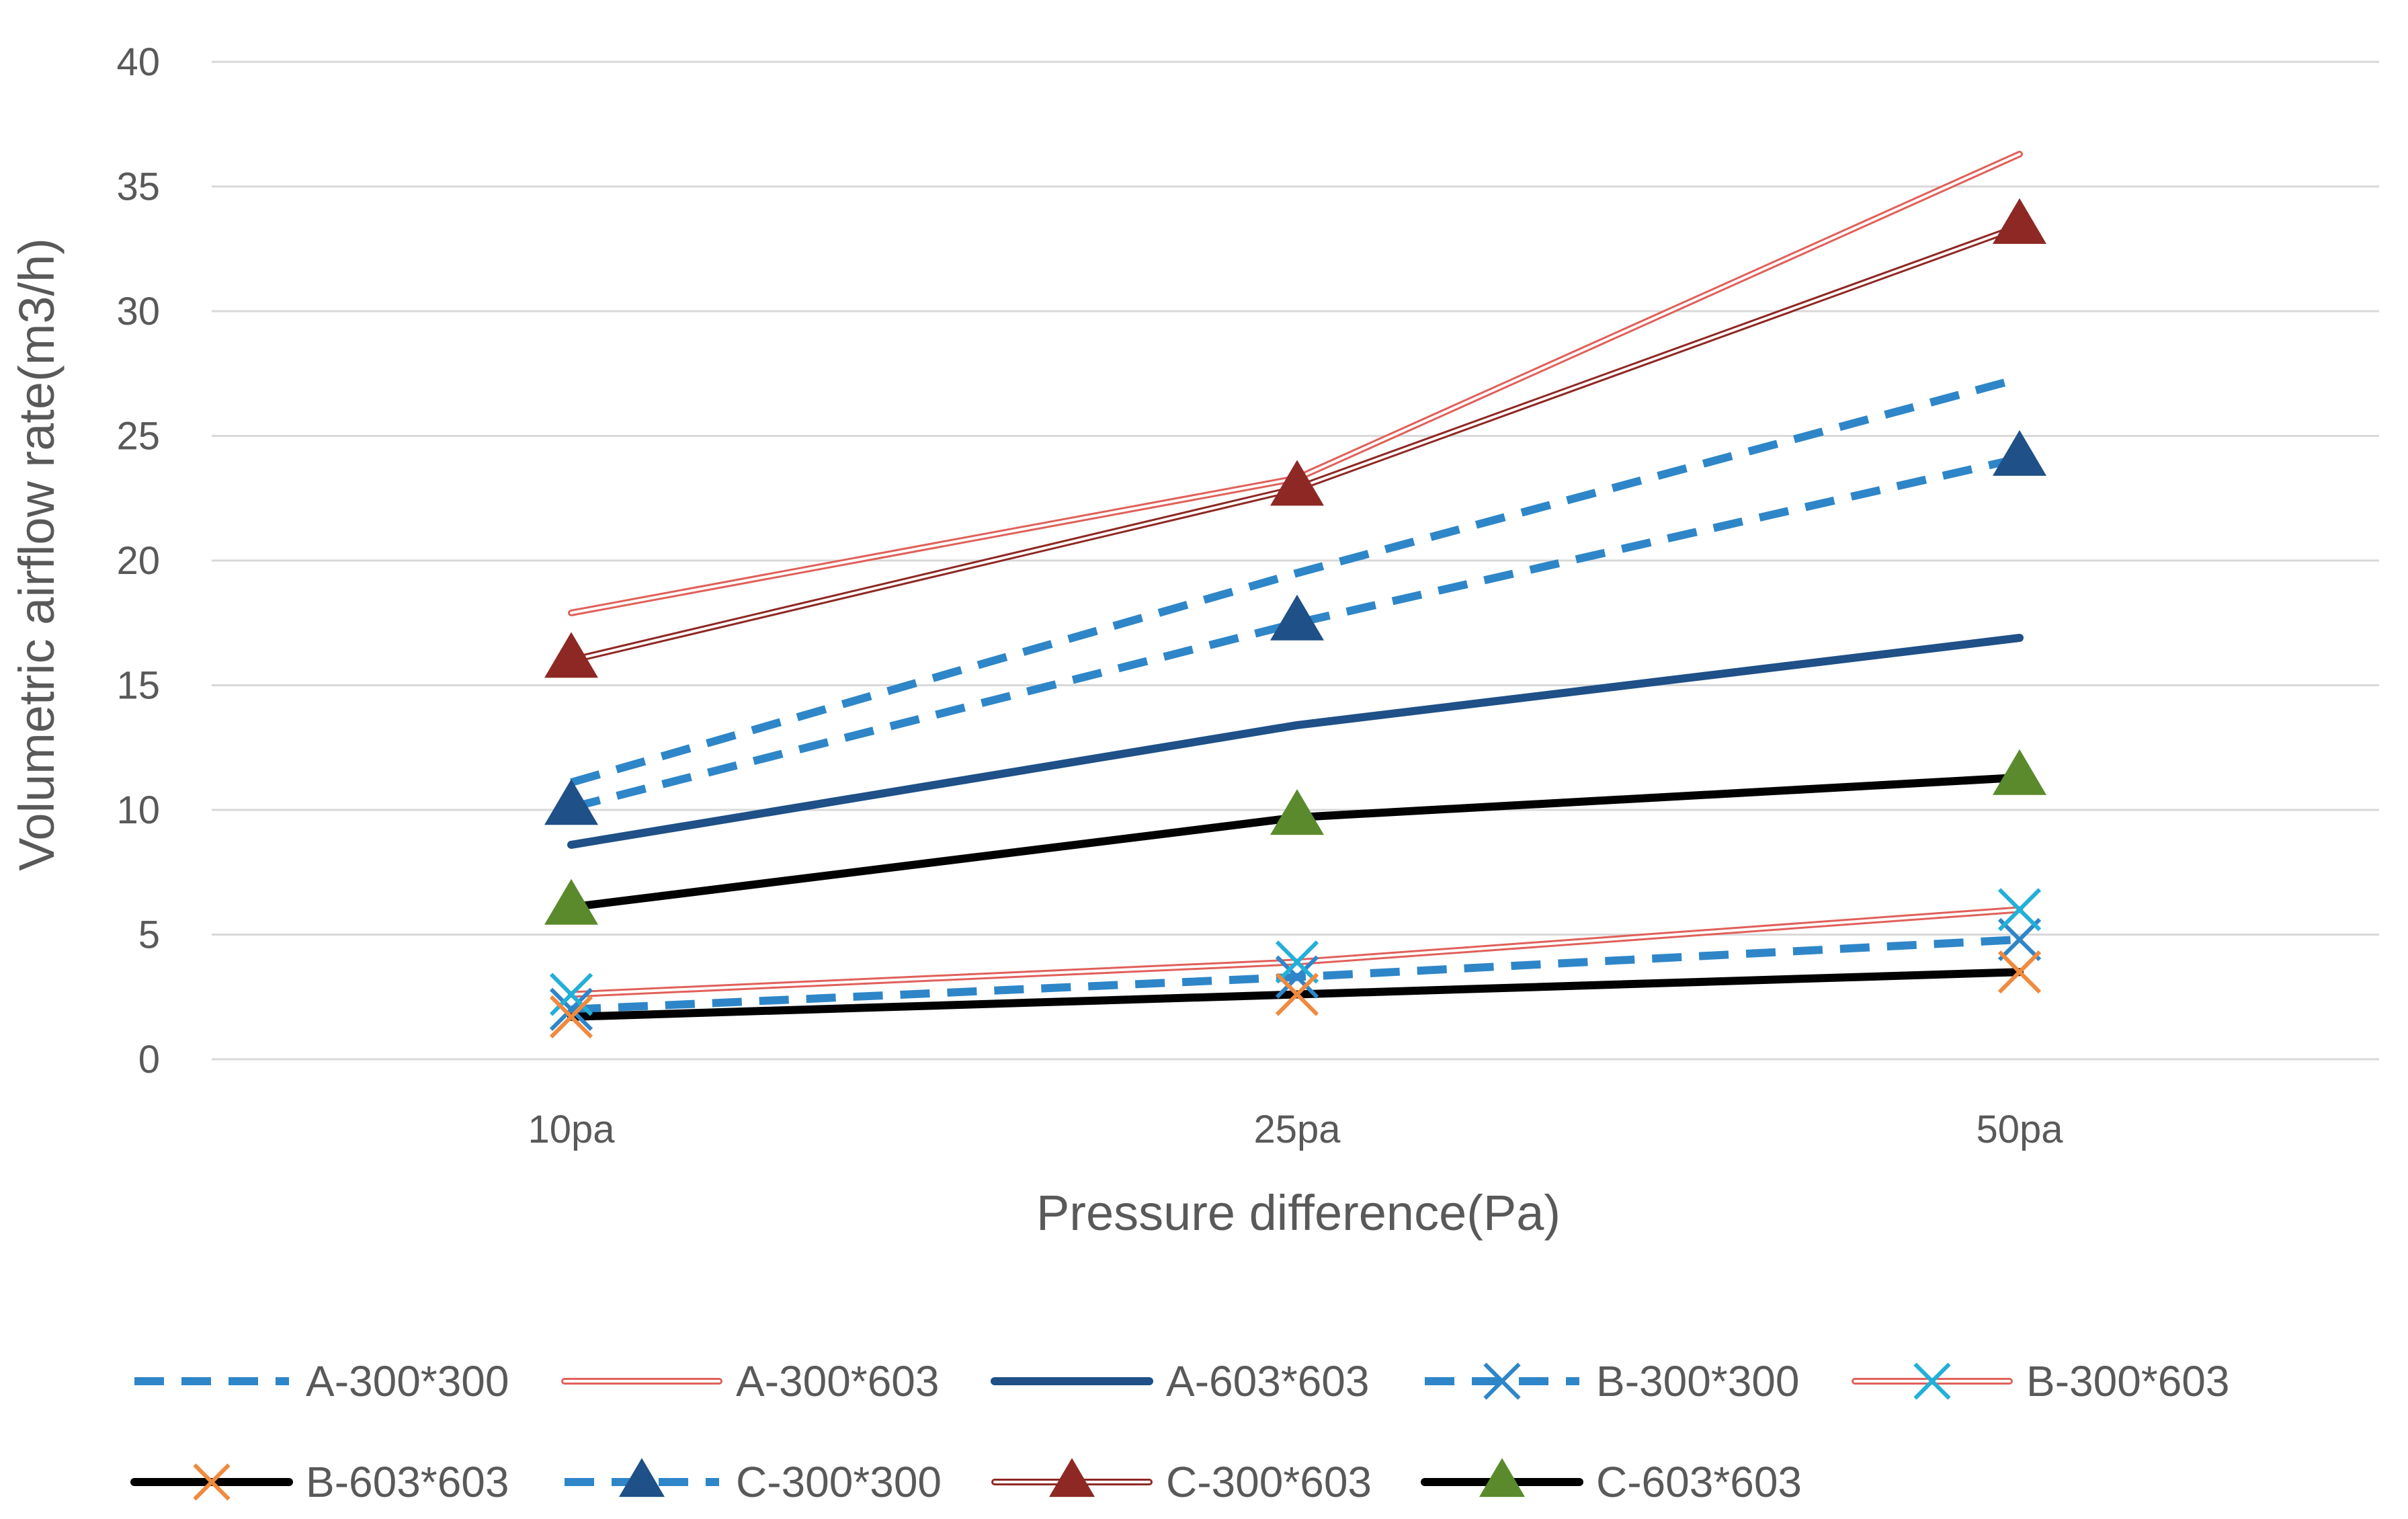 This screenshot has width=2408, height=1519. Describe the element at coordinates (571, 1129) in the screenshot. I see `x-tick-label-10pa: 10pa` at that location.